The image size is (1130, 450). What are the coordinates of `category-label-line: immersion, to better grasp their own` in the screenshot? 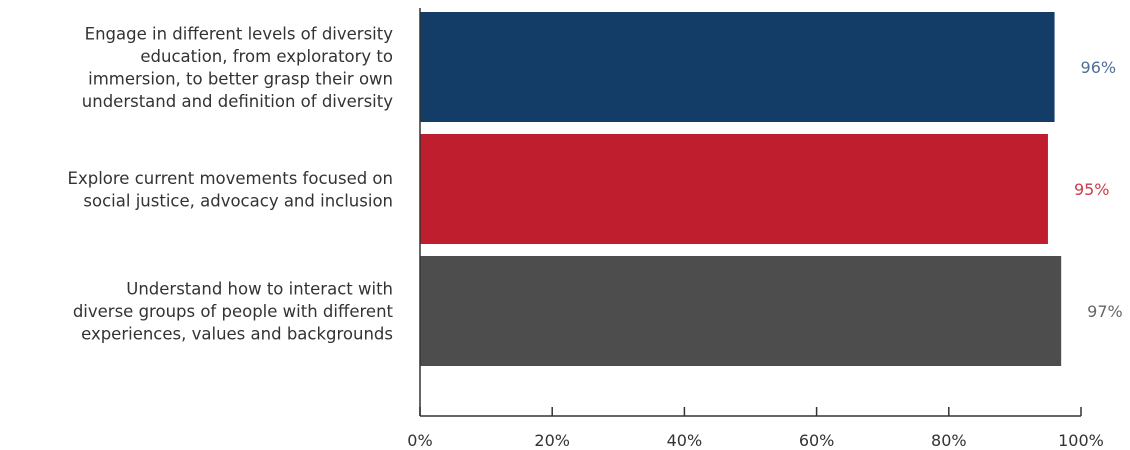 It's located at (240, 78).